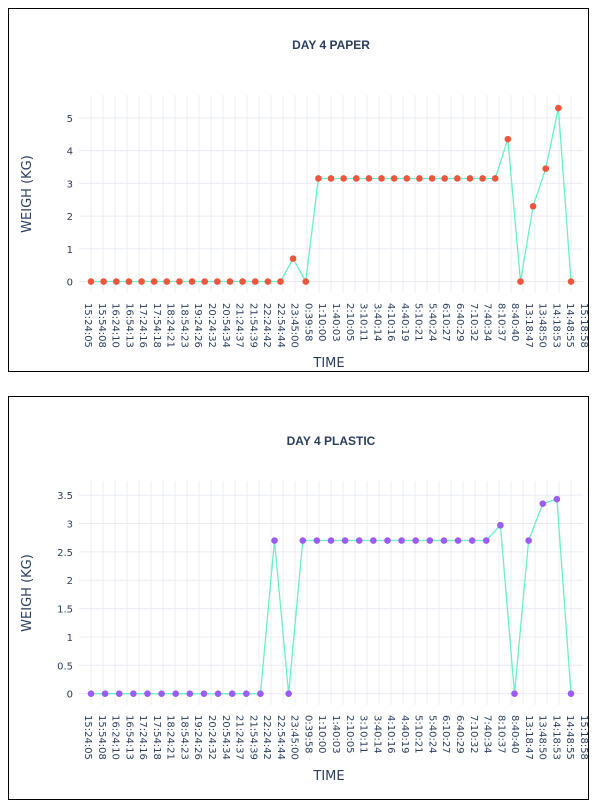 The width and height of the screenshot is (597, 808). What do you see at coordinates (70, 119) in the screenshot?
I see `y-tick-label: 5` at bounding box center [70, 119].